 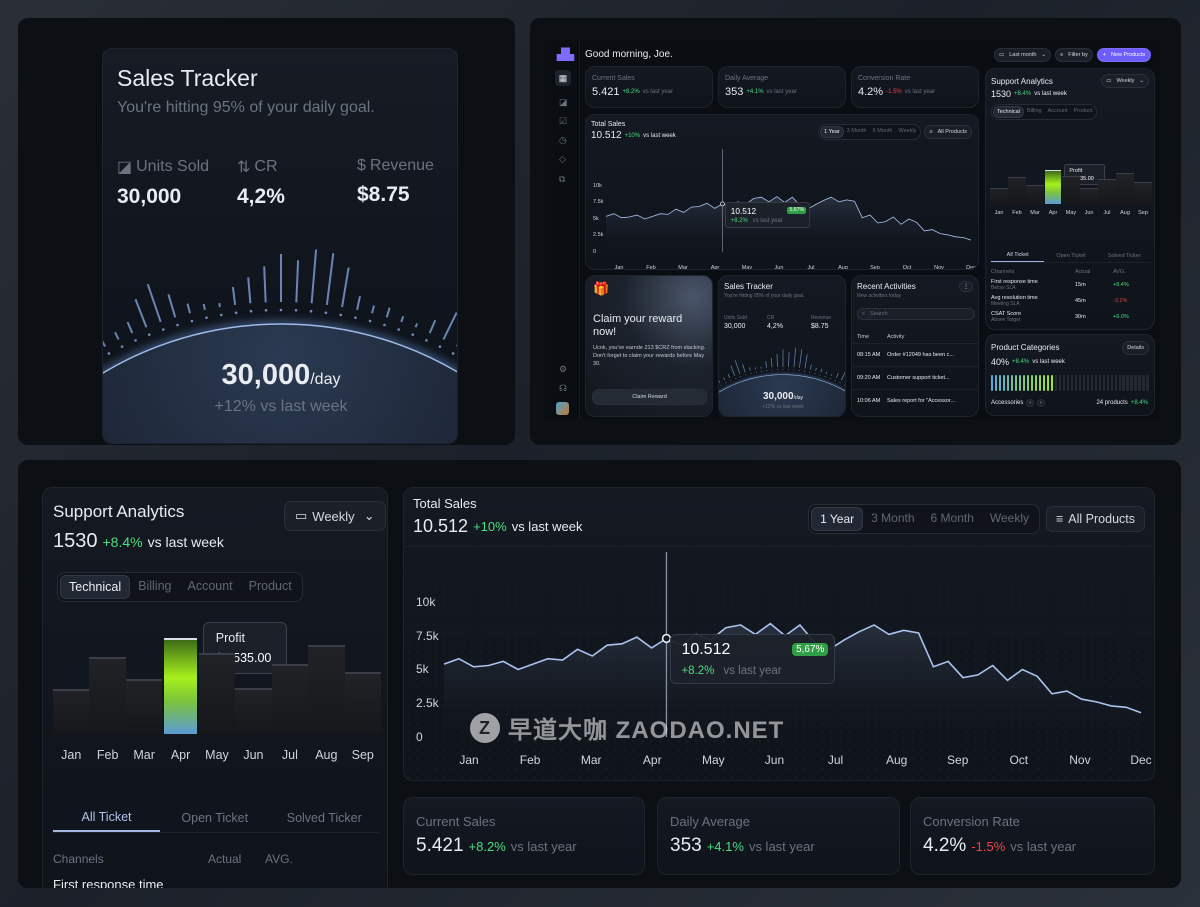 I want to click on sidebar-item-analytics: ◪, so click(x=563, y=102).